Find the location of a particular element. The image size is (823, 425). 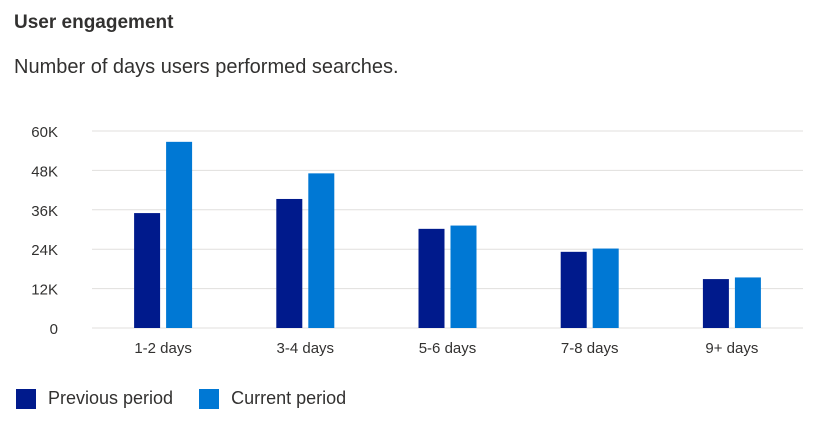

legend-item-previous: Previous period is located at coordinates (94, 398).